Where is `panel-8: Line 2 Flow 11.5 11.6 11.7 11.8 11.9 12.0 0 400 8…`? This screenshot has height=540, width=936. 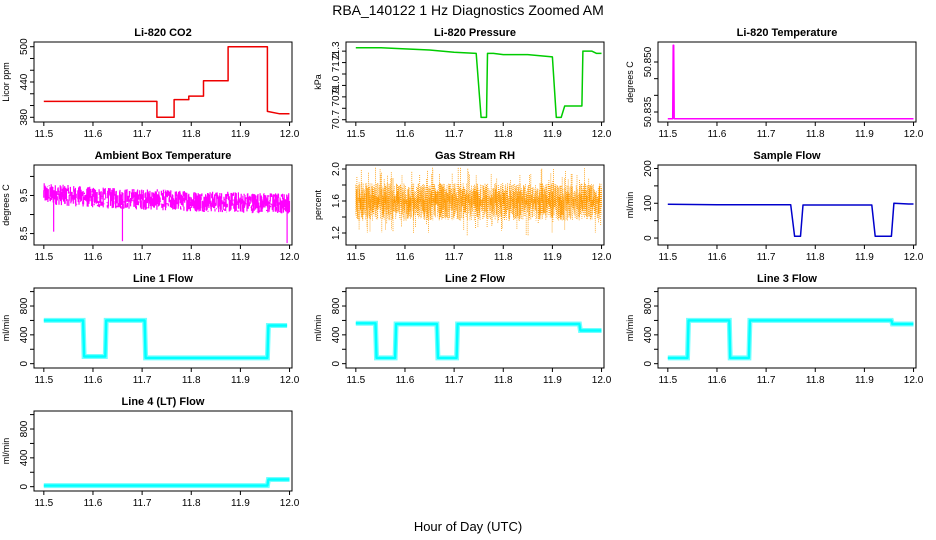 panel-8: Line 2 Flow 11.5 11.6 11.7 11.8 11.9 12.0 0 400 8… is located at coordinates (462, 329).